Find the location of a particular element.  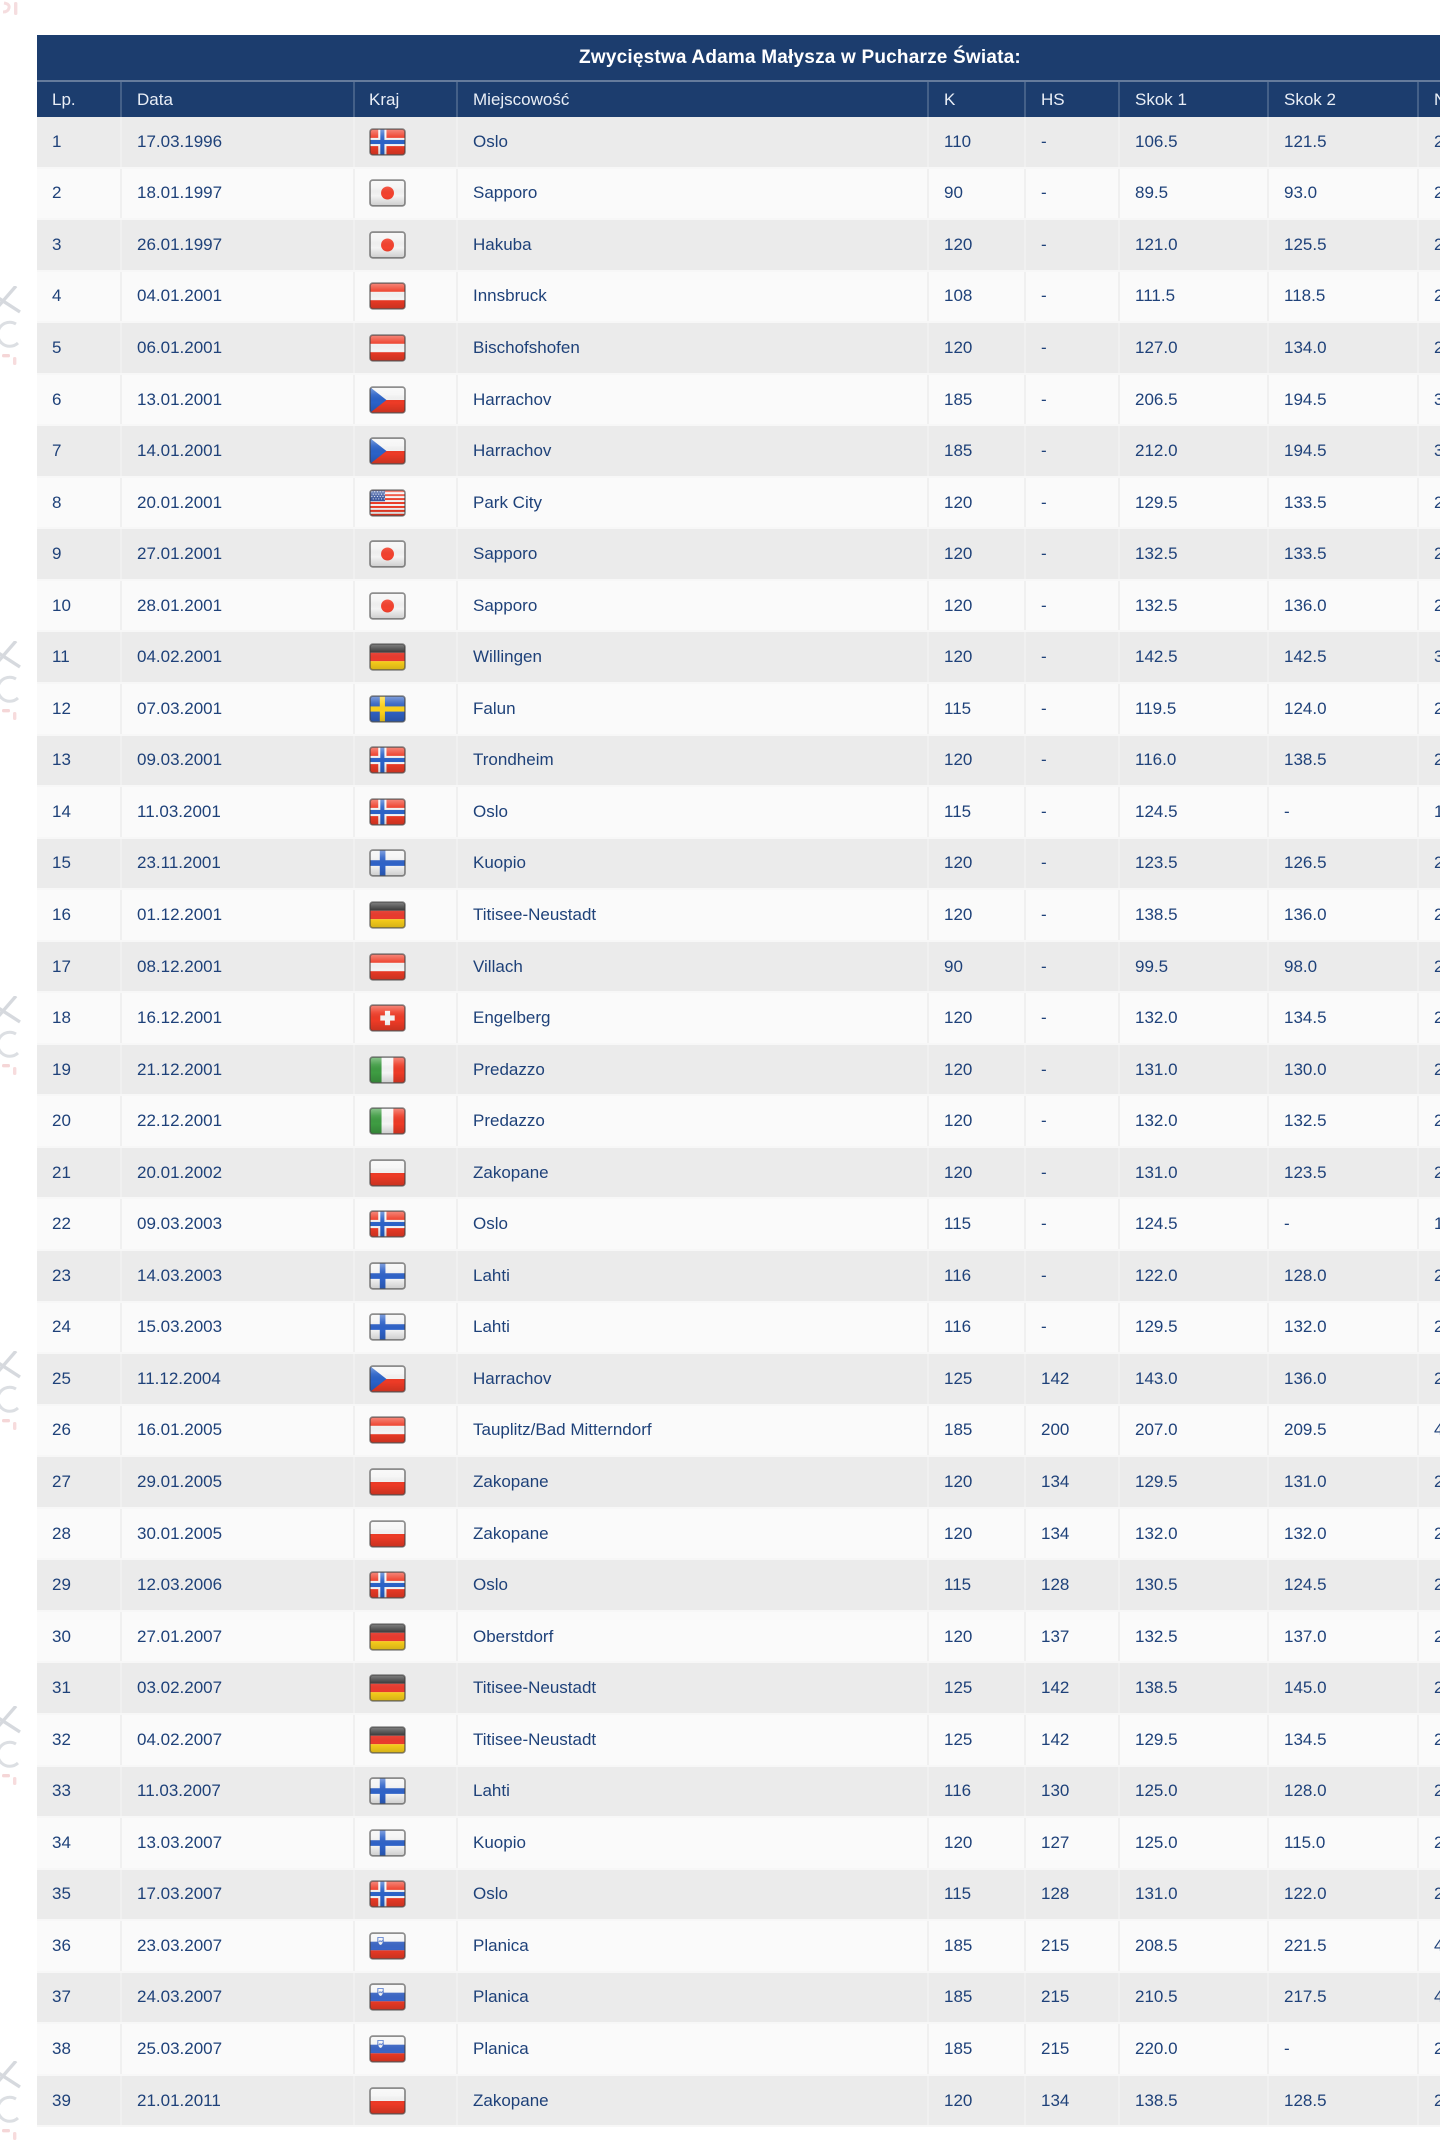

column-header-kraj: Kraj is located at coordinates (404, 99).